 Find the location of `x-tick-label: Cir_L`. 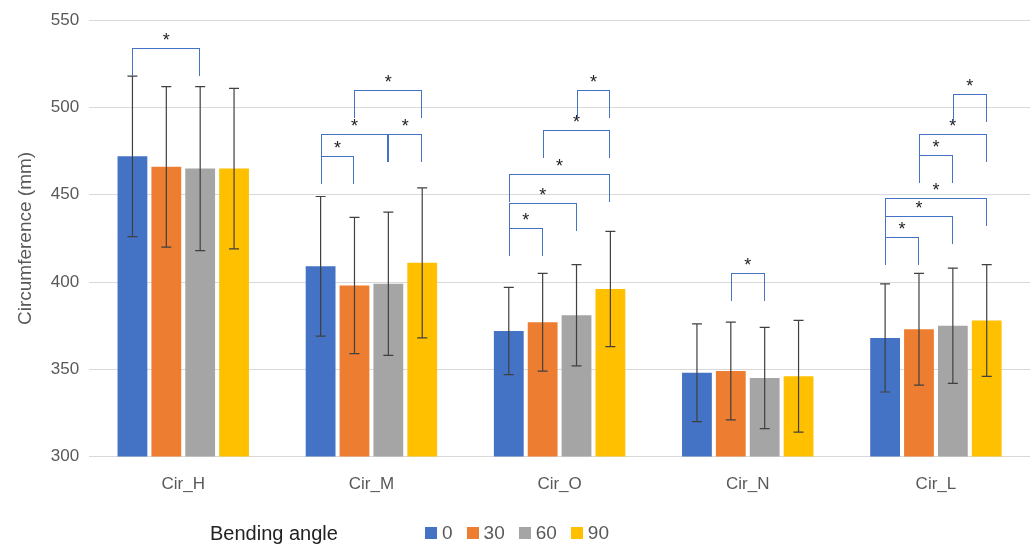

x-tick-label: Cir_L is located at coordinates (936, 484).